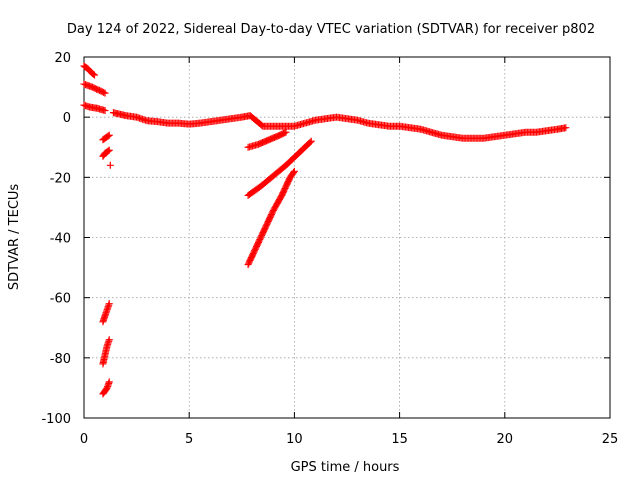  I want to click on series-arc-e, so click(106, 153).